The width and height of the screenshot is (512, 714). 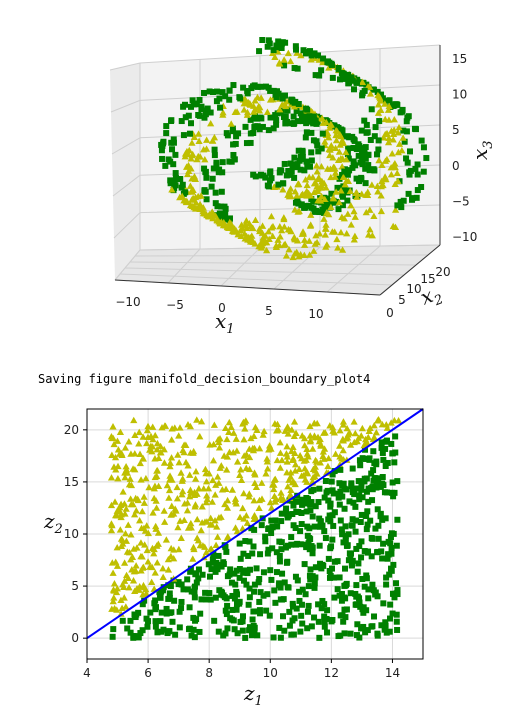 I want to click on y-tick-label-3d: 10, so click(x=413, y=289).